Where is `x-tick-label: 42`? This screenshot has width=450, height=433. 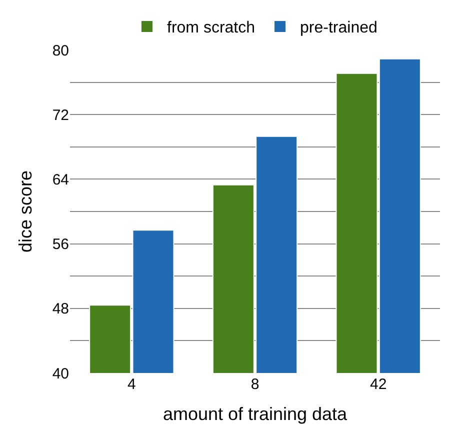 x-tick-label: 42 is located at coordinates (378, 384).